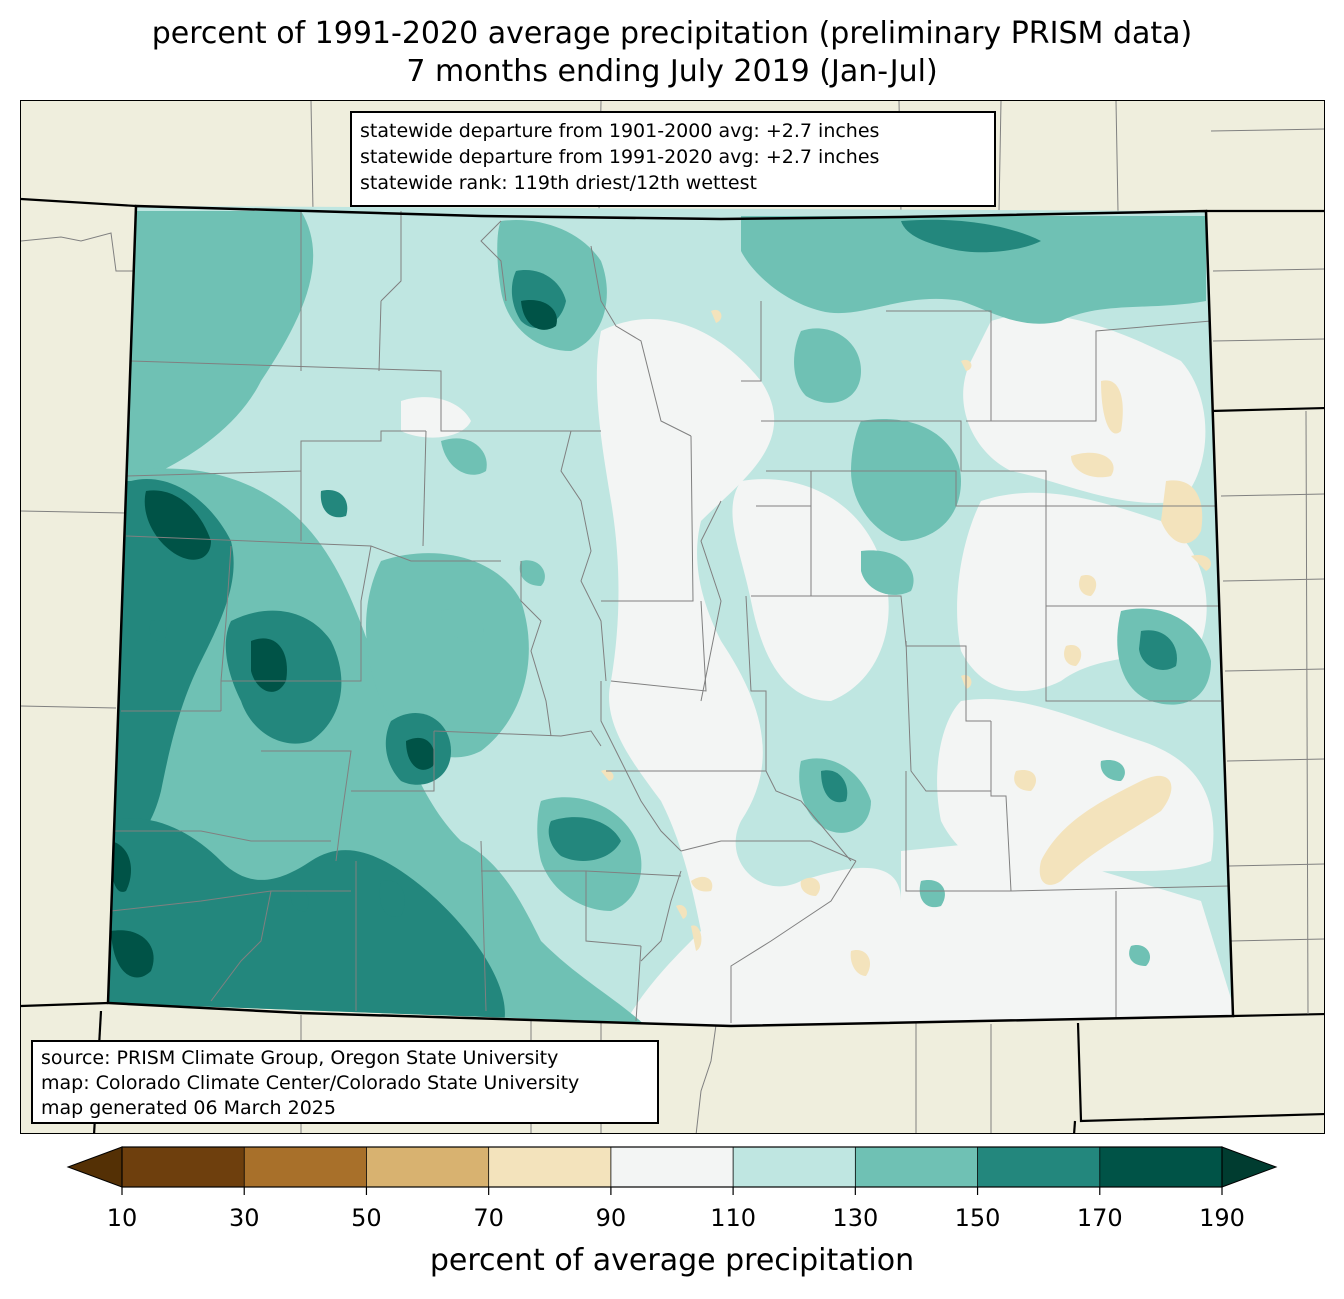 The image size is (1344, 1299). What do you see at coordinates (855, 1218) in the screenshot?
I see `colorbar-tick-label: 130` at bounding box center [855, 1218].